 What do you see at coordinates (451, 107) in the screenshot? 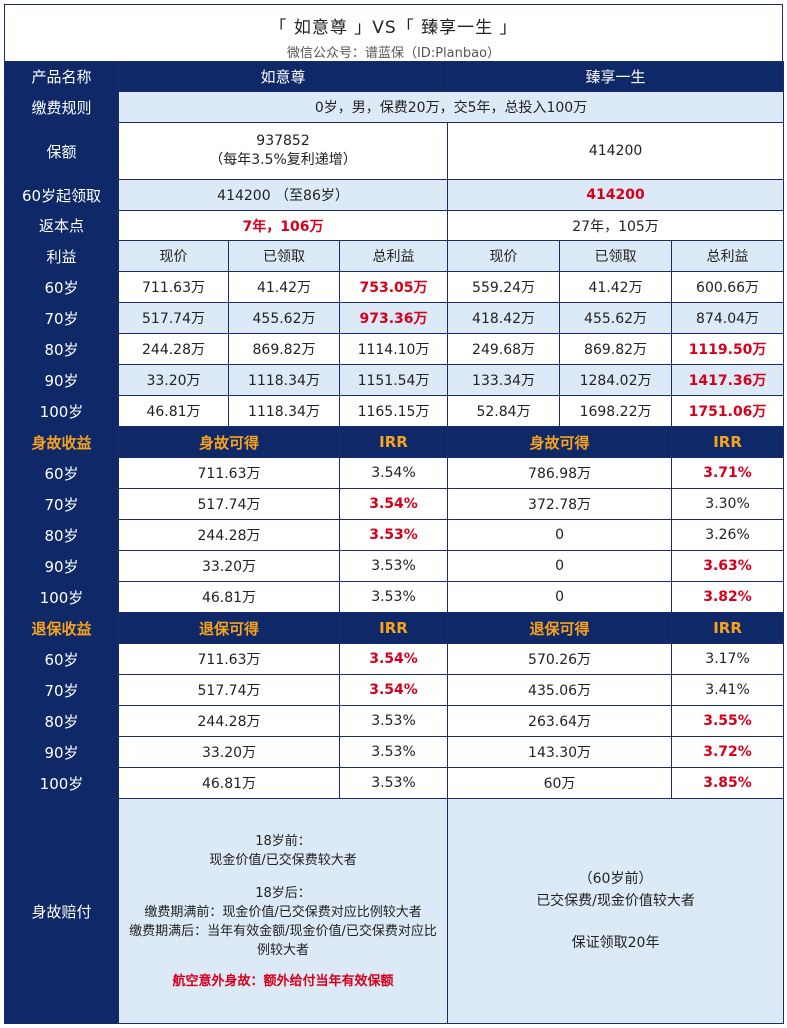
I see `rule-text: 0岁，男，保费20万，交5年，总投入100万` at bounding box center [451, 107].